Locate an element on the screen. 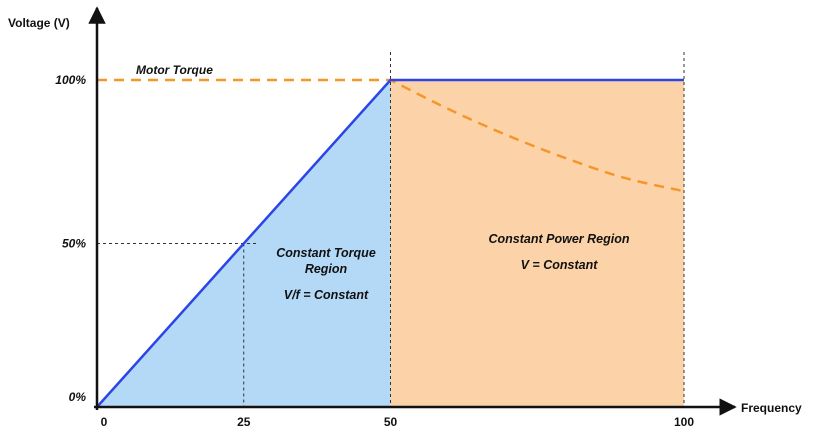  x-tick-50: 50 is located at coordinates (391, 422).